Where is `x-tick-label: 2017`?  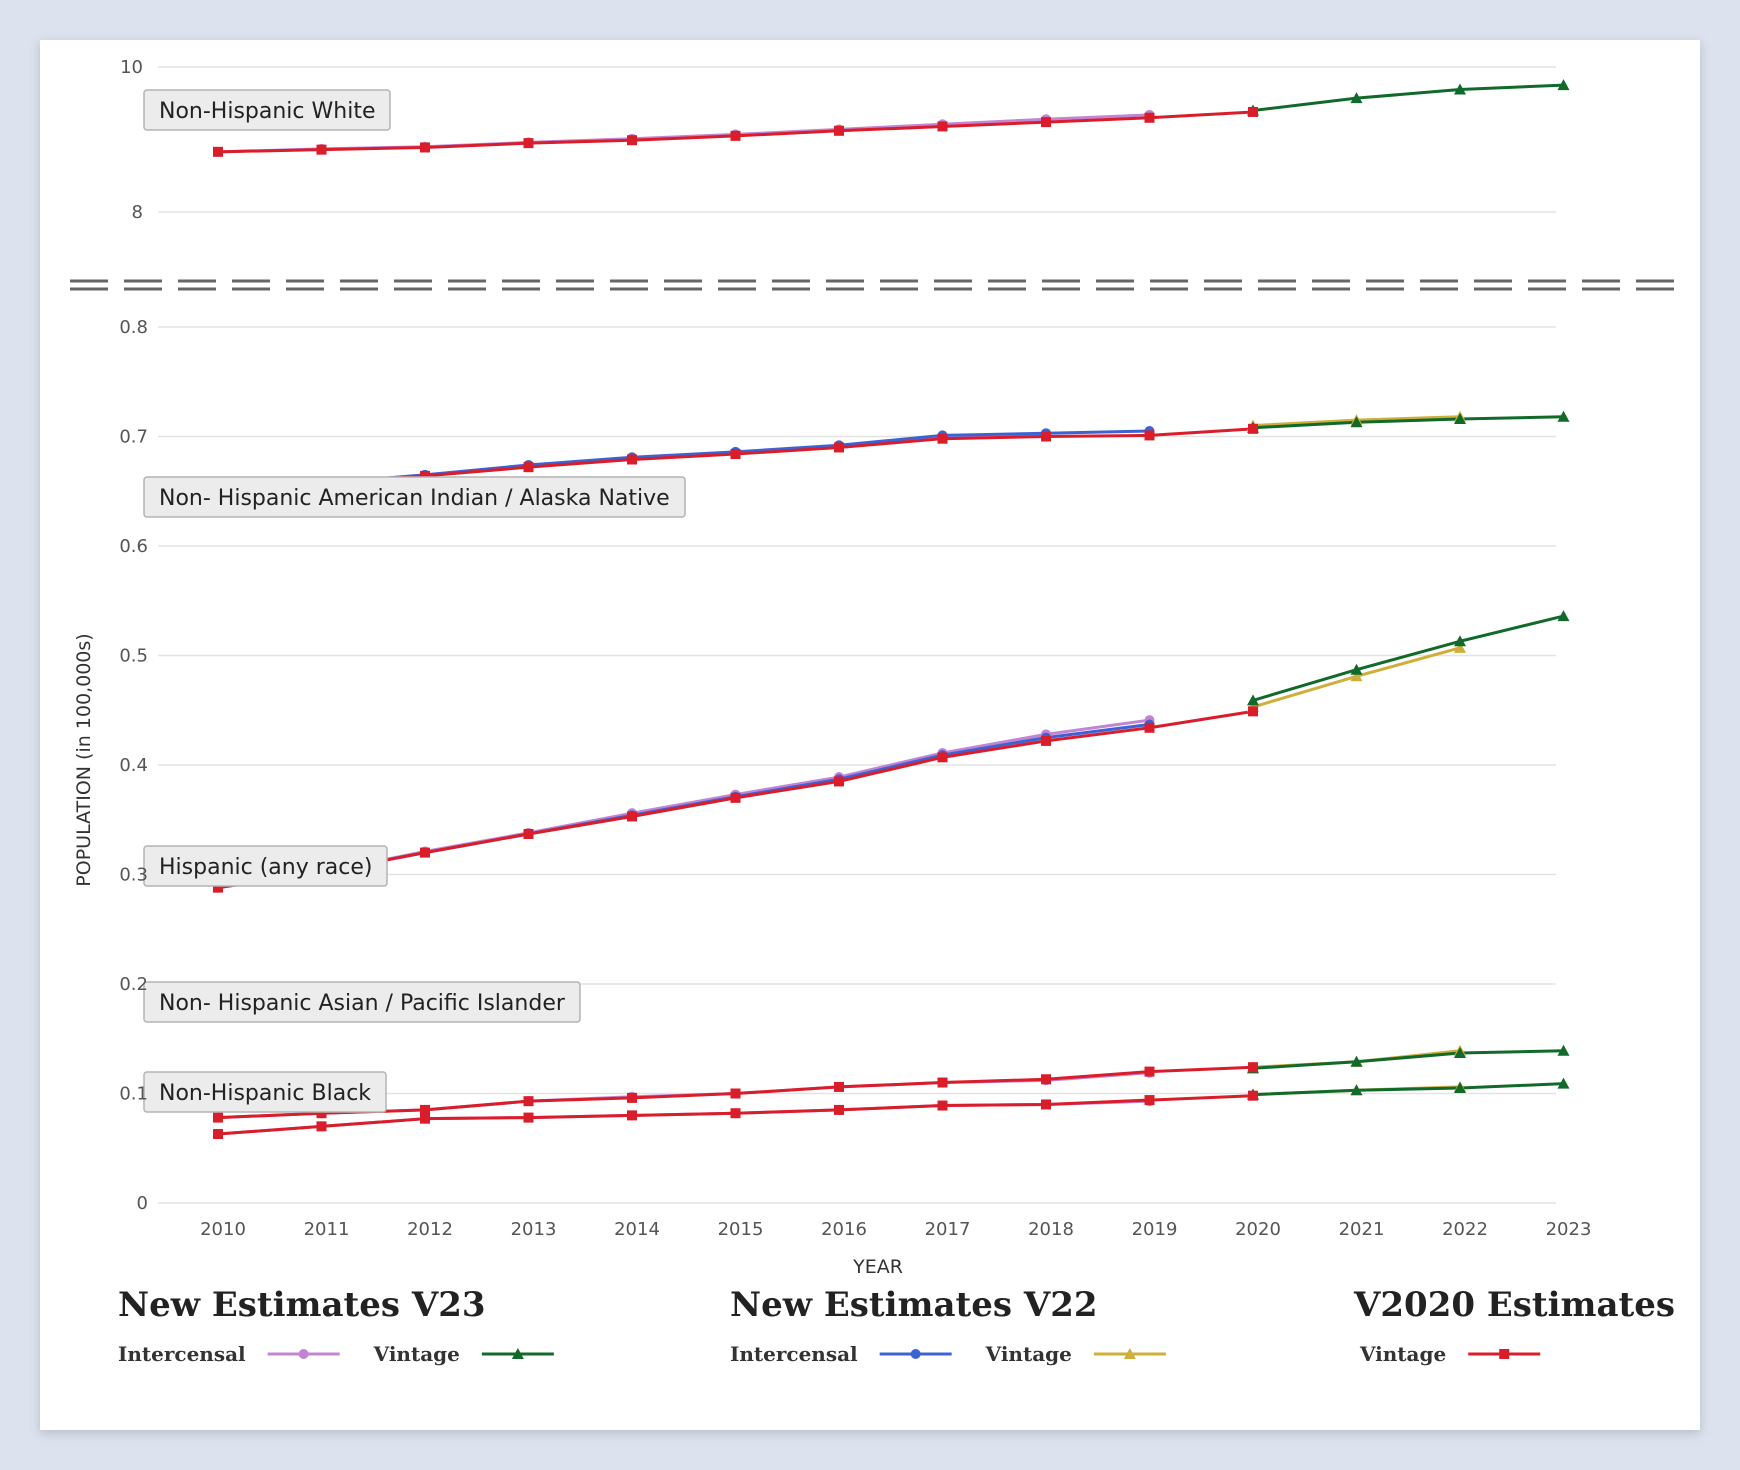 x-tick-label: 2017 is located at coordinates (948, 1229).